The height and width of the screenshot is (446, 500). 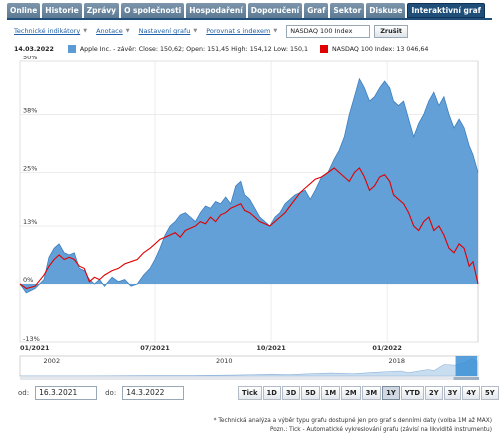 I want to click on zoom-button-9: 2Y, so click(x=434, y=393).